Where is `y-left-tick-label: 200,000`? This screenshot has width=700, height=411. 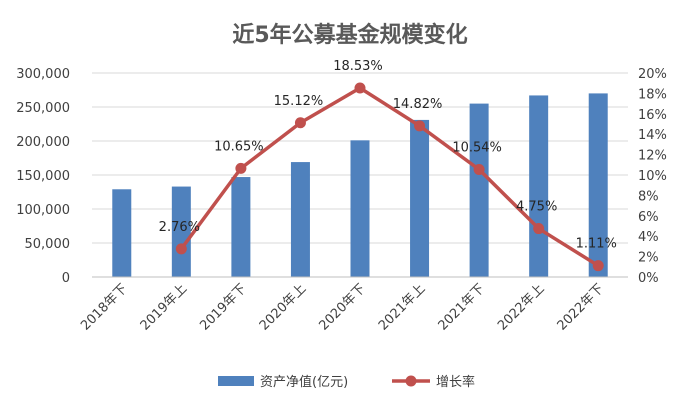
y-left-tick-label: 200,000 is located at coordinates (43, 142).